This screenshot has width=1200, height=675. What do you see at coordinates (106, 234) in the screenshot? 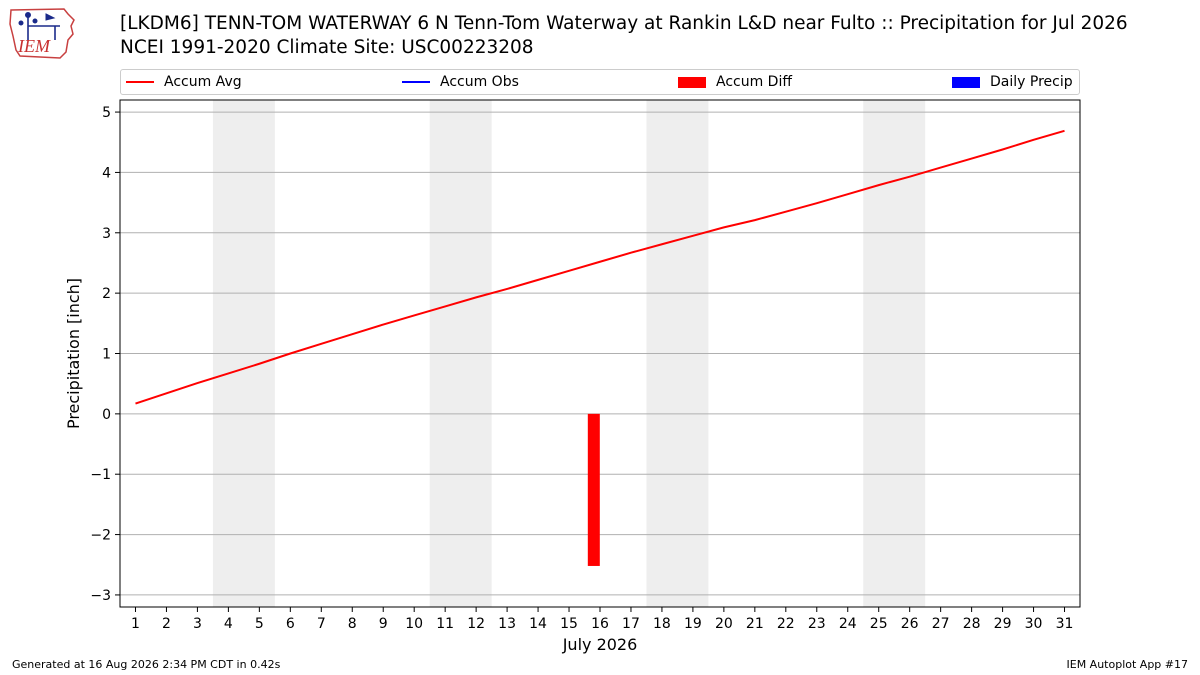
I see `y-tick-label: 3` at bounding box center [106, 234].